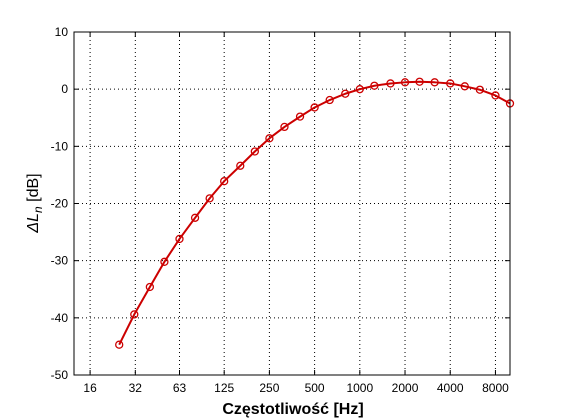  What do you see at coordinates (495, 388) in the screenshot?
I see `x-tick-label: 8000` at bounding box center [495, 388].